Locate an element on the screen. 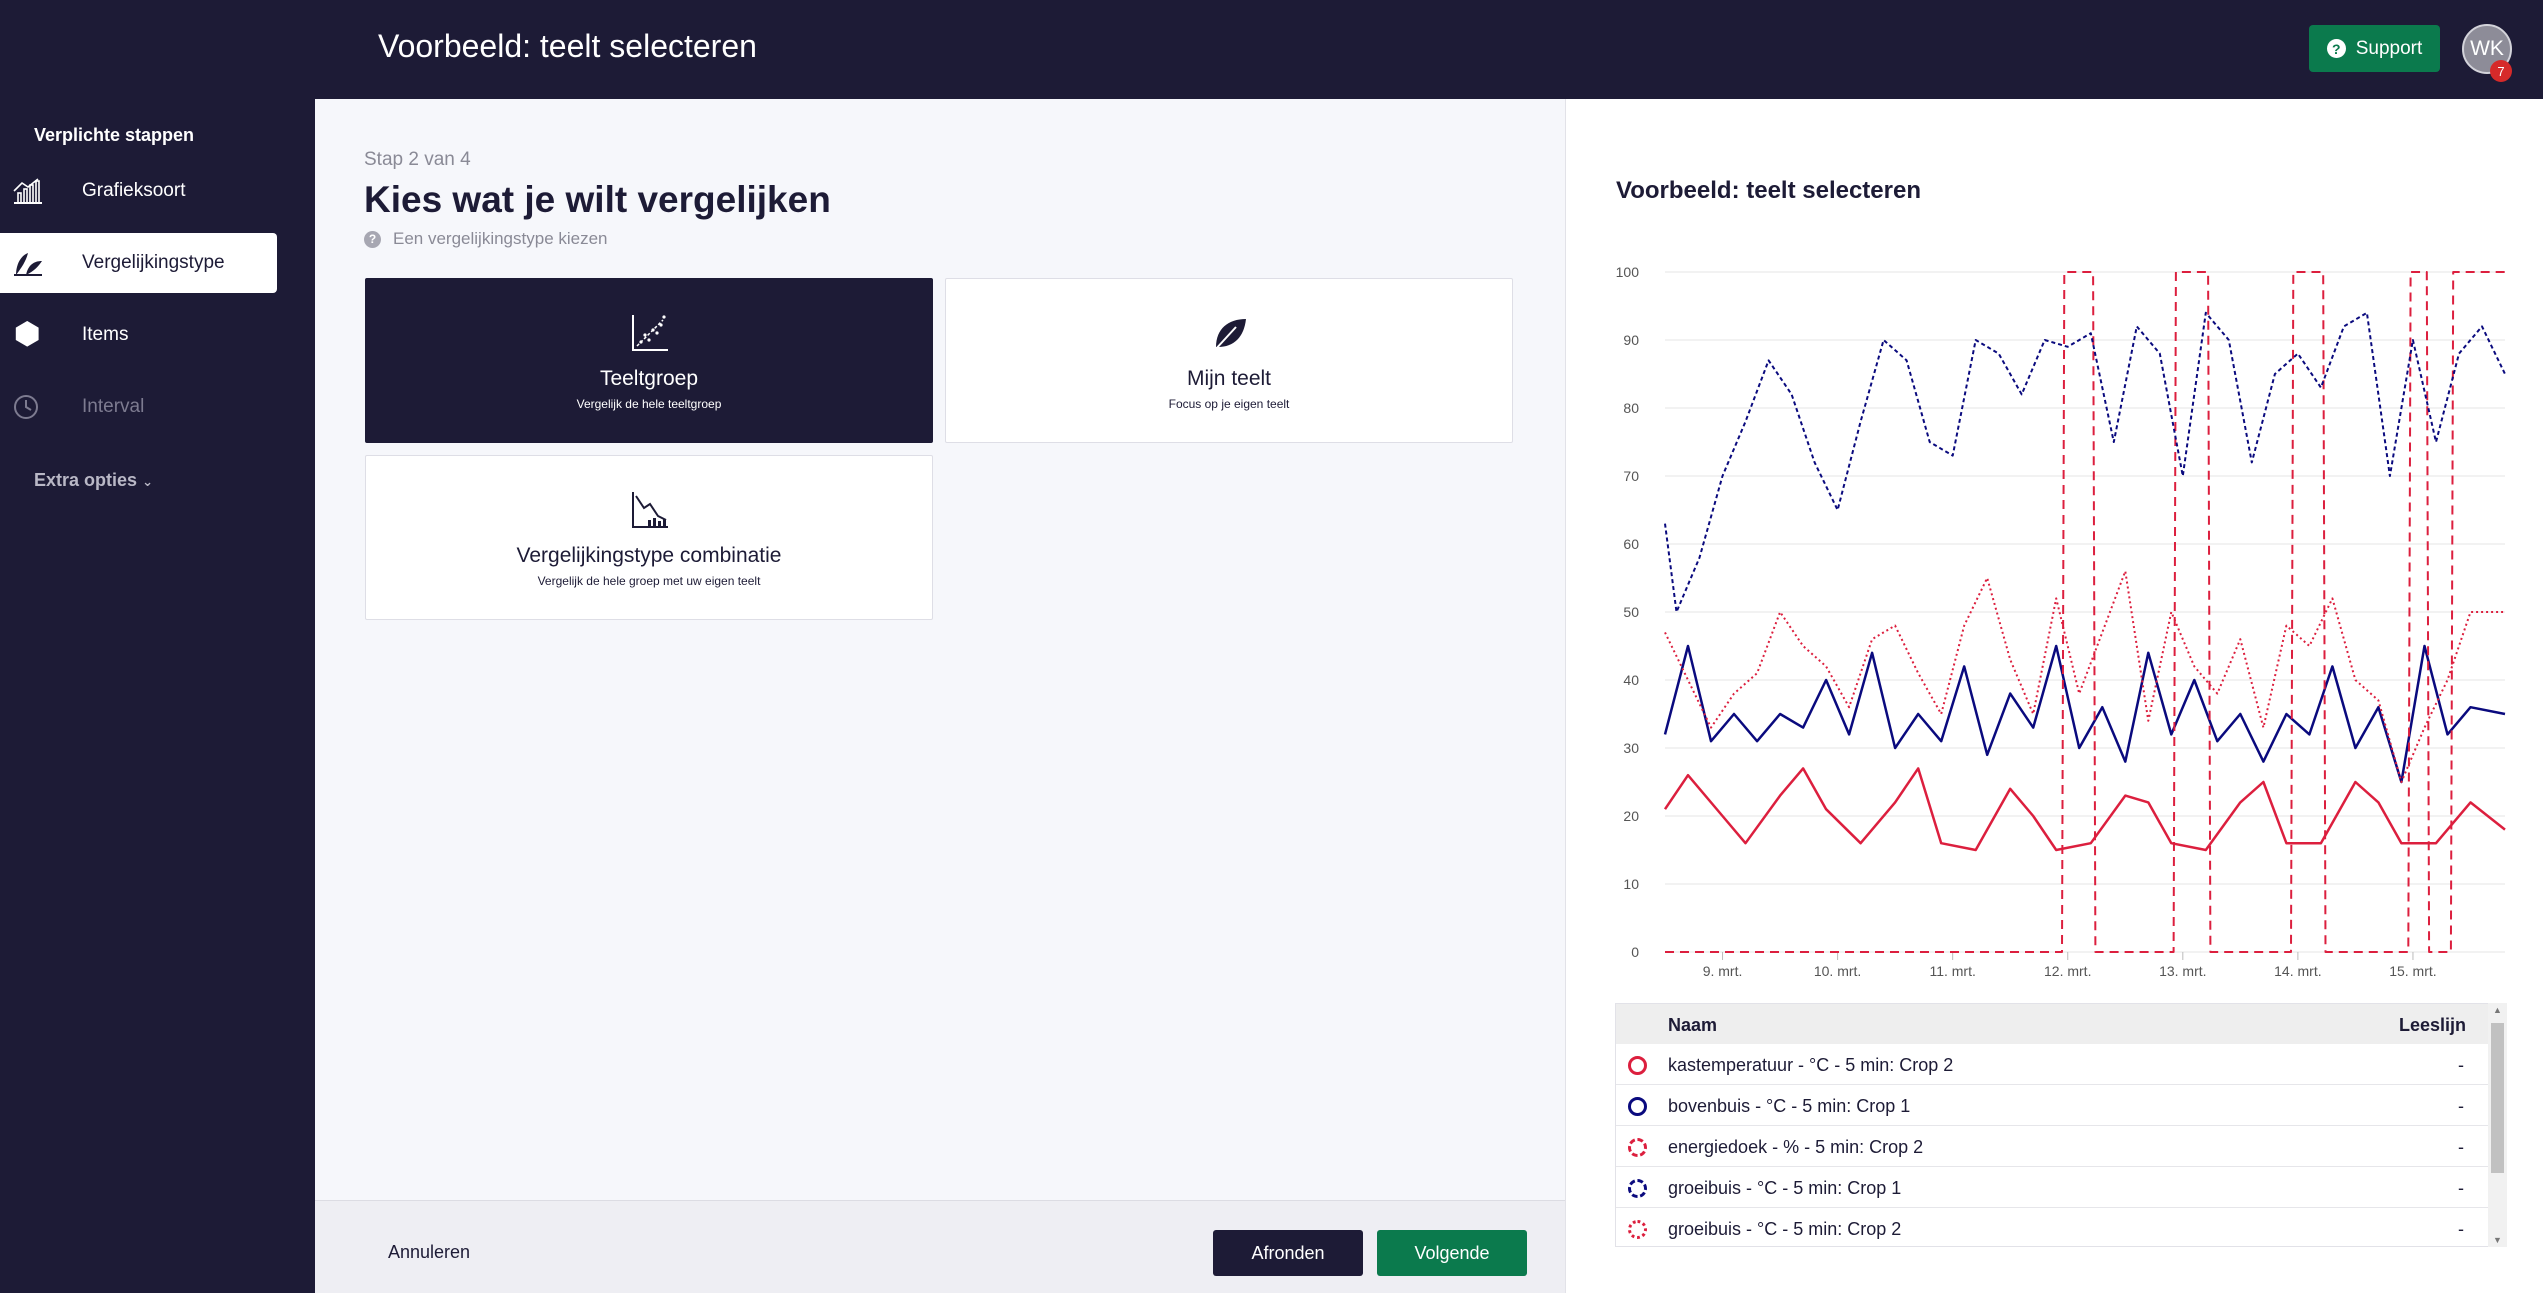 This screenshot has width=2543, height=1293. wizard-footer: Annuleren Afronden Volgende is located at coordinates (940, 1246).